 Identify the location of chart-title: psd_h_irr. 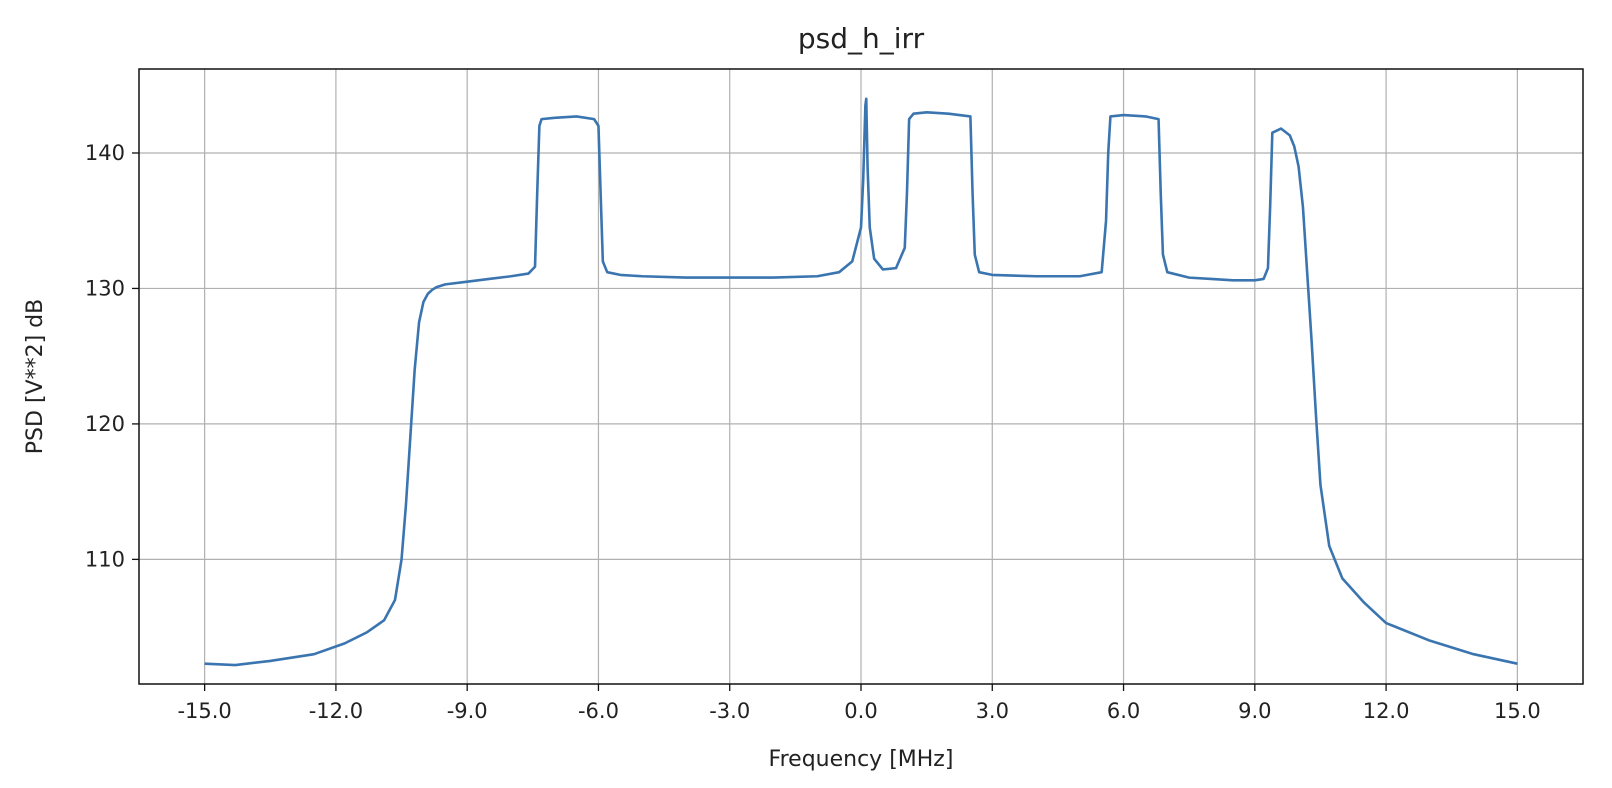
(861, 38).